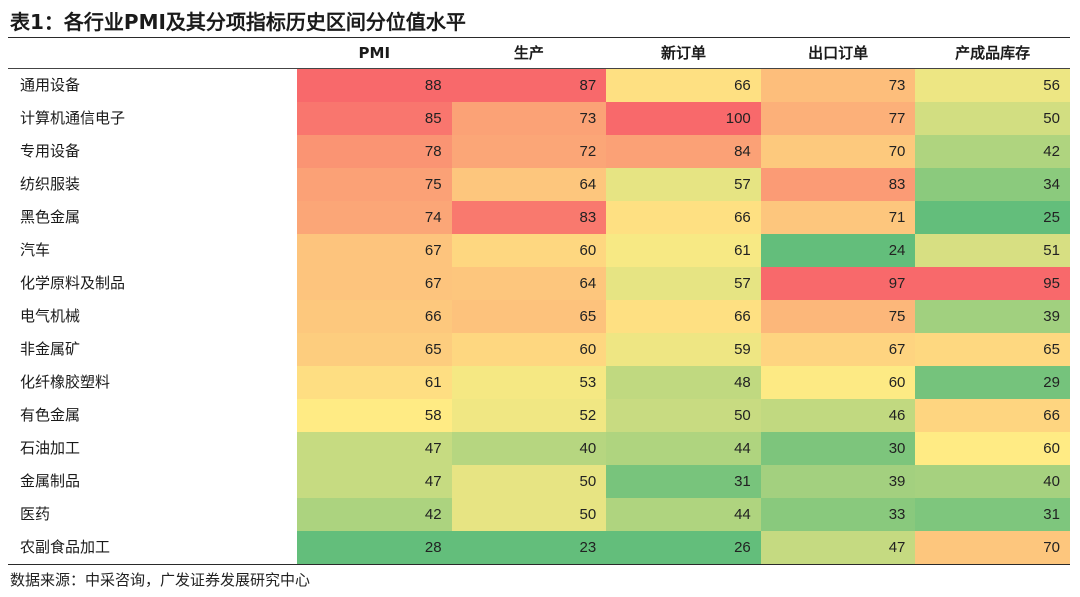  Describe the element at coordinates (539, 564) in the screenshot. I see `bottom-rule` at that location.